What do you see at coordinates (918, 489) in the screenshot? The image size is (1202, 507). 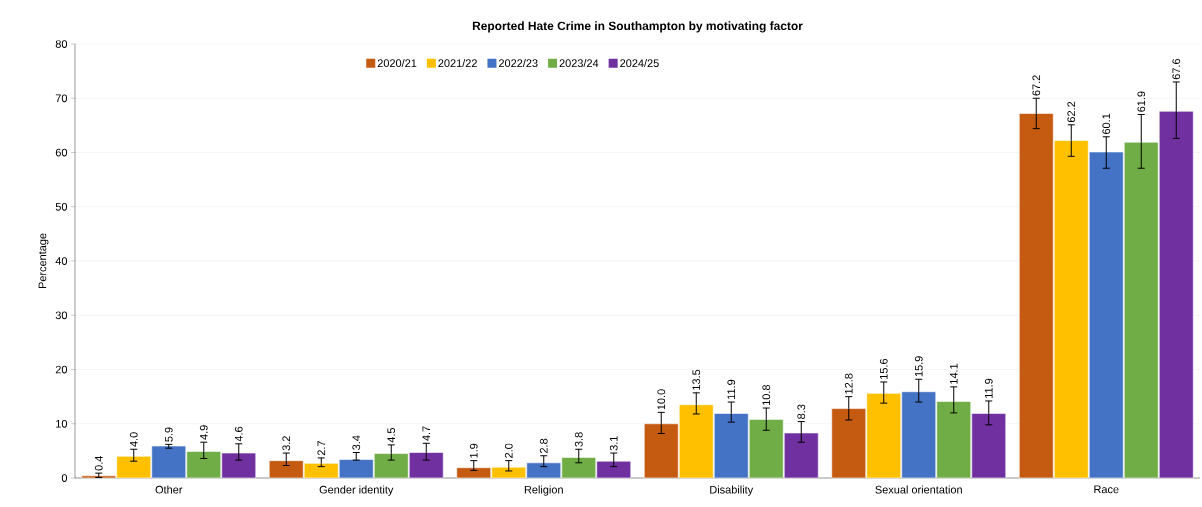 I see `x-tick-label: Sexual orientation` at bounding box center [918, 489].